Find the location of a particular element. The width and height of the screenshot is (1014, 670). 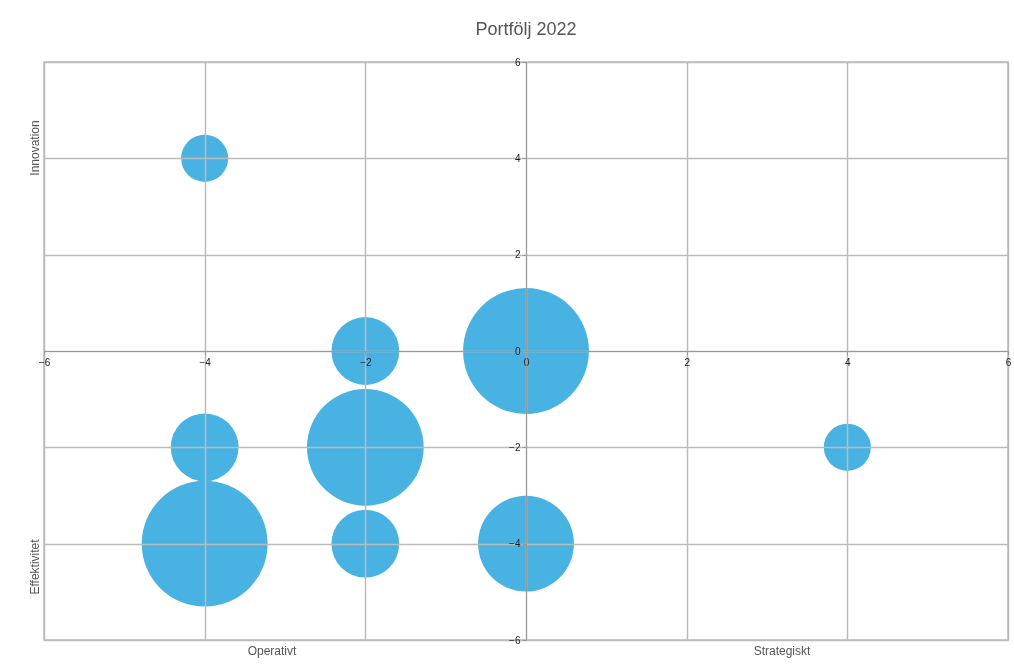

x-tick-label: −4 is located at coordinates (205, 362).